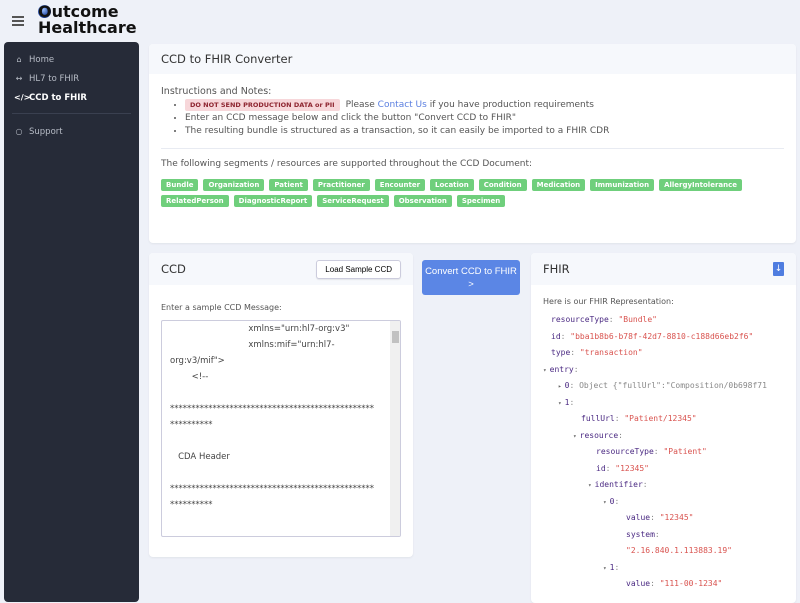 The height and width of the screenshot is (603, 800). I want to click on logo: Outcome Healthcare, so click(87, 19).